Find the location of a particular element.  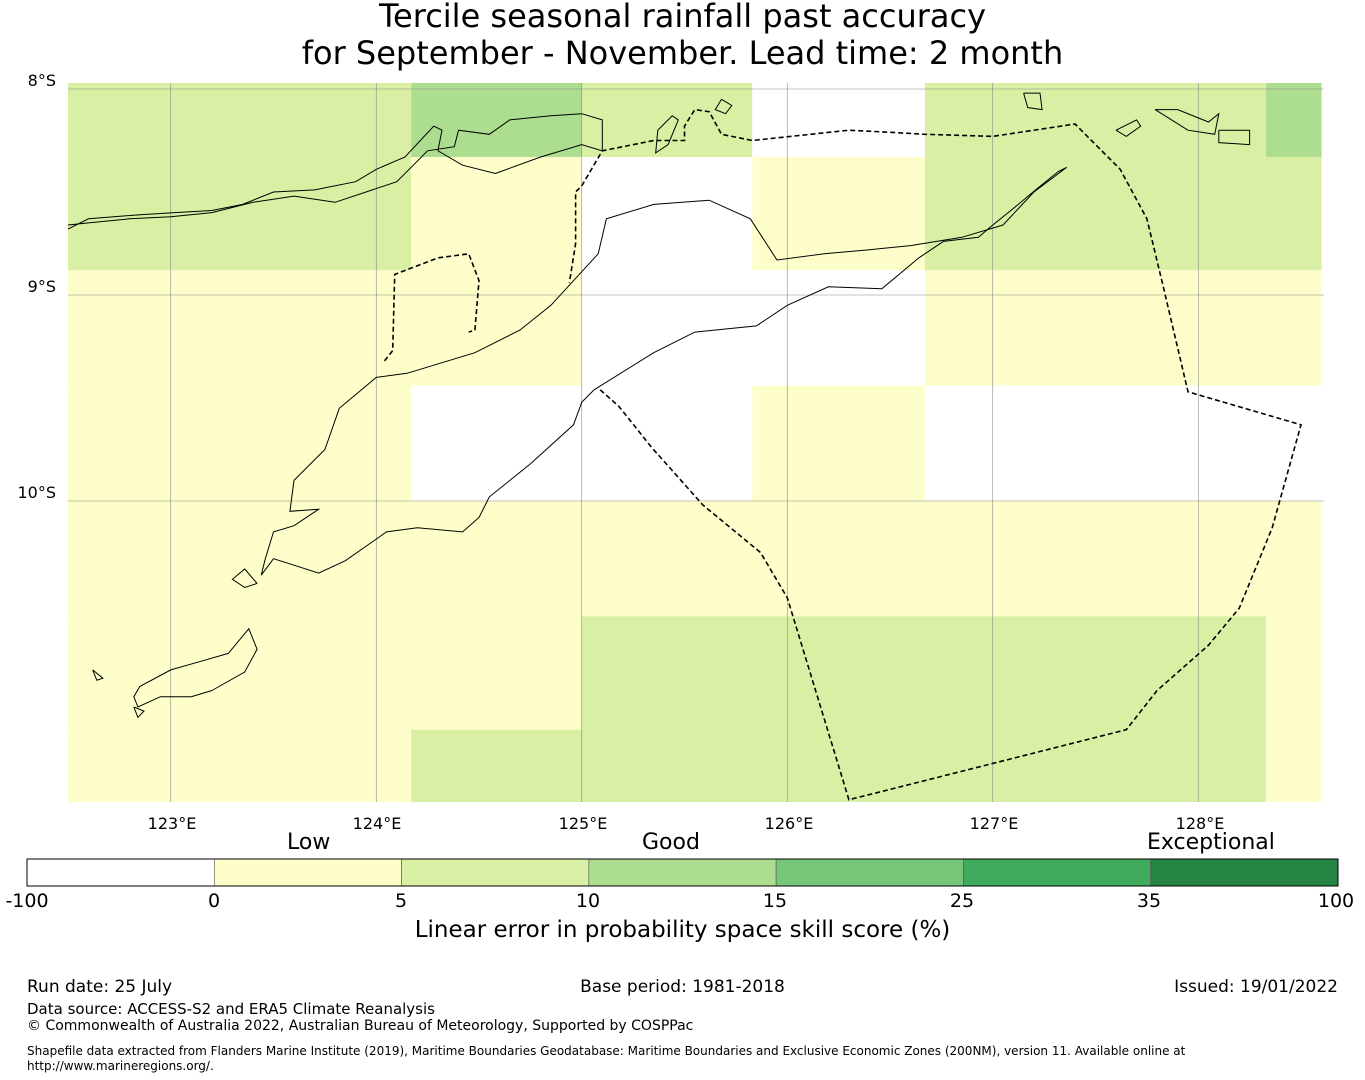

colorbar-tick: 5 is located at coordinates (401, 901).